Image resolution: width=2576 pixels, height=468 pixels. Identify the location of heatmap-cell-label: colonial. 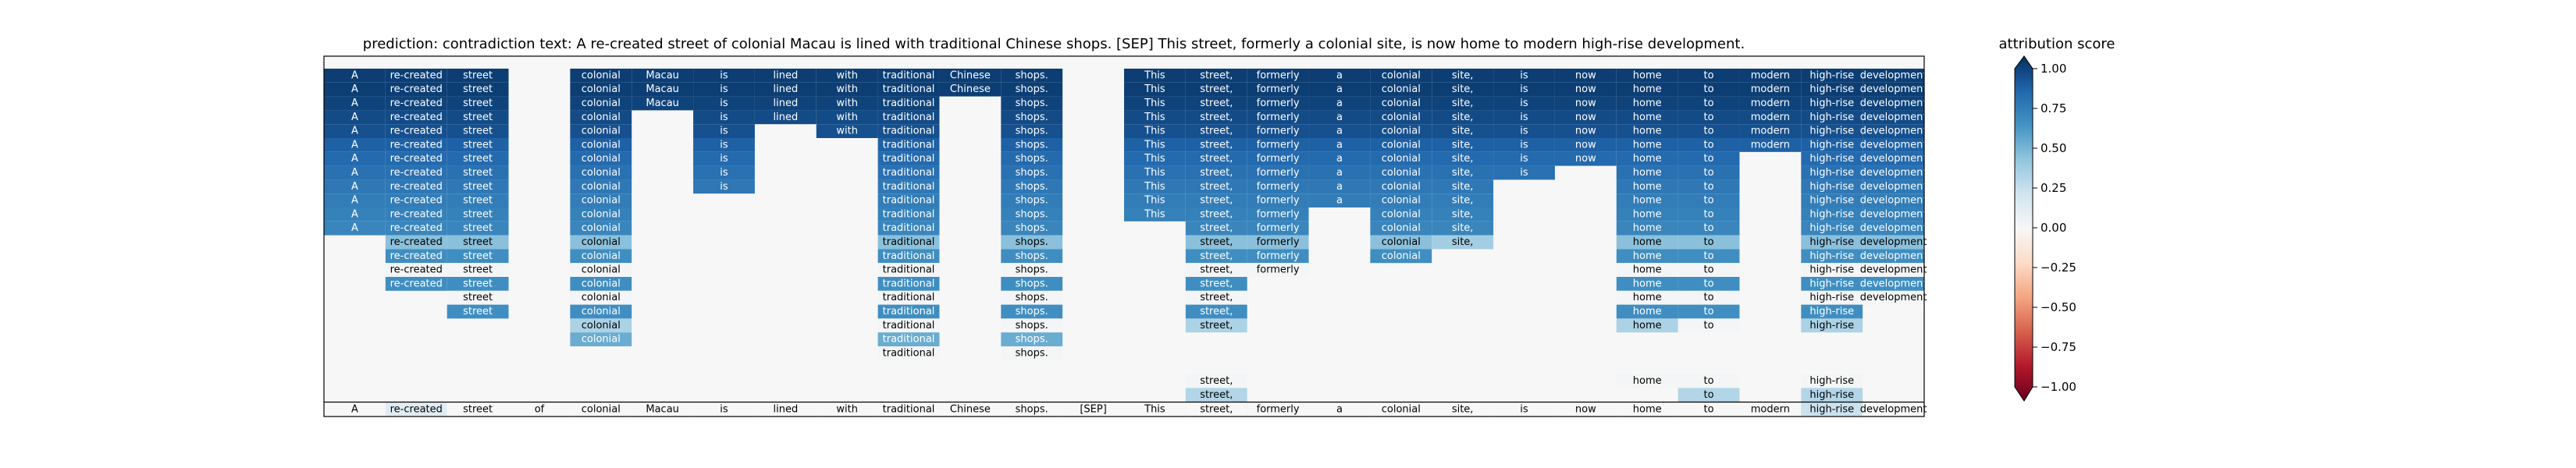
(601, 256).